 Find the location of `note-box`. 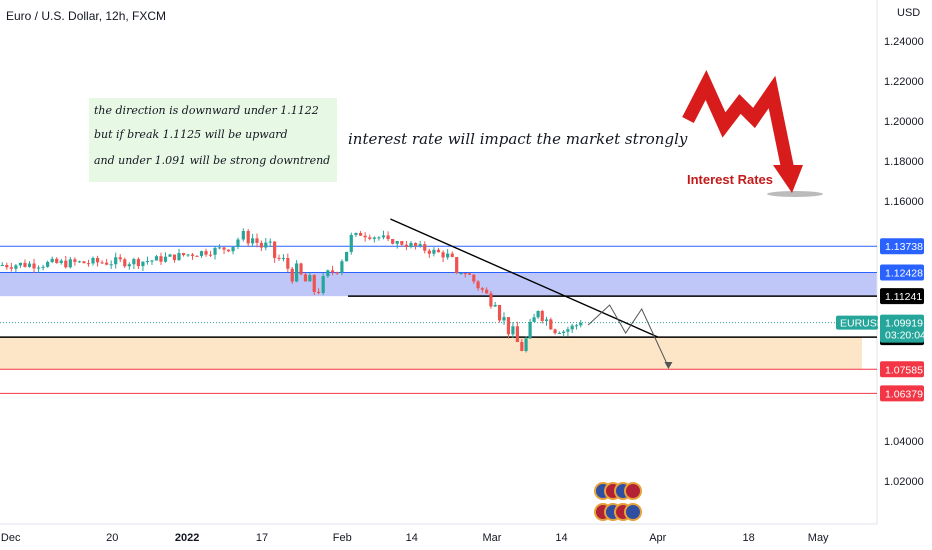

note-box is located at coordinates (213, 140).